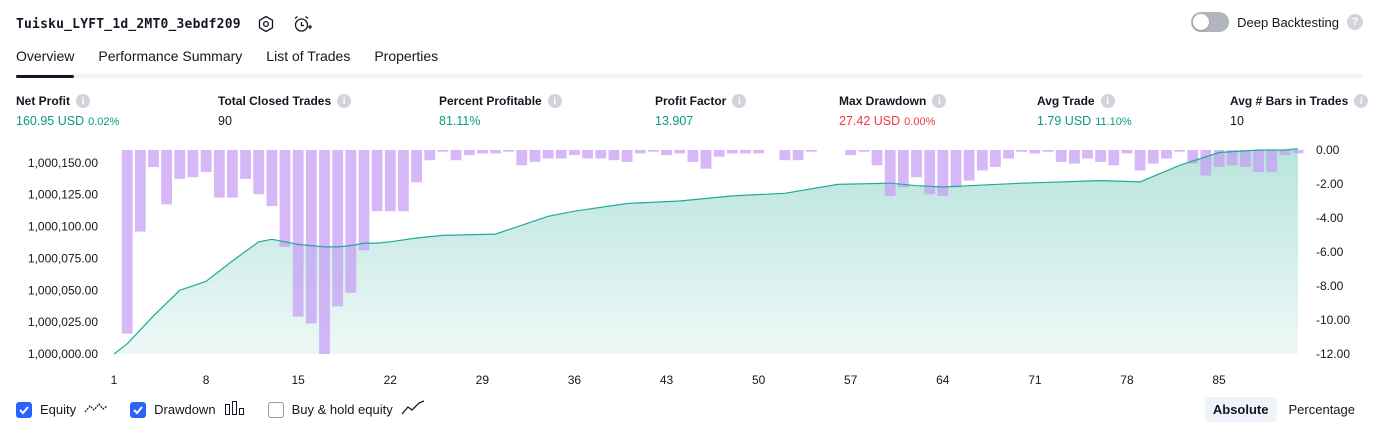  I want to click on tab-overview: Overview, so click(45, 61).